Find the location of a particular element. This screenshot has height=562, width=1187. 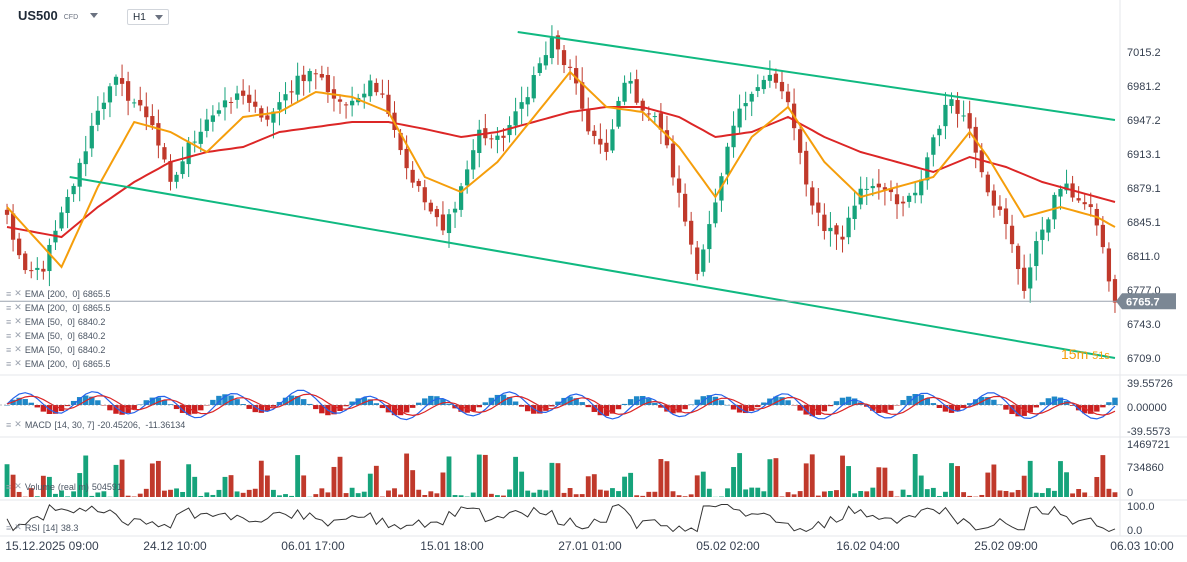

legend-value: 38.3 is located at coordinates (69, 527).